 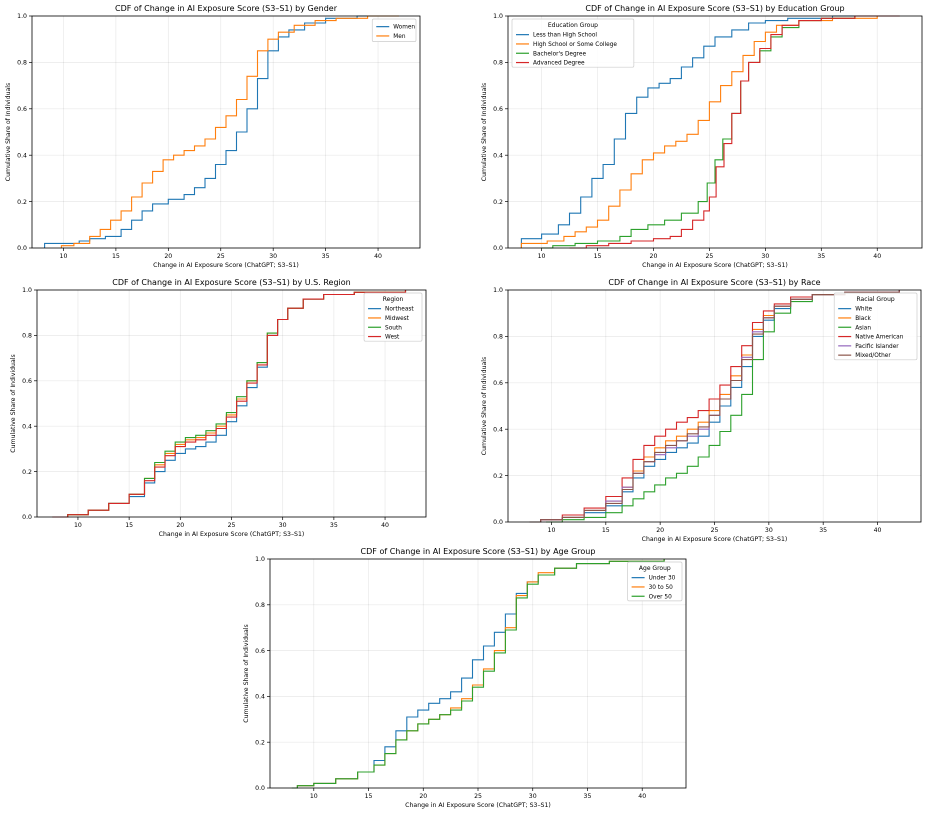 What do you see at coordinates (662, 579) in the screenshot?
I see `legend-label: Under 30` at bounding box center [662, 579].